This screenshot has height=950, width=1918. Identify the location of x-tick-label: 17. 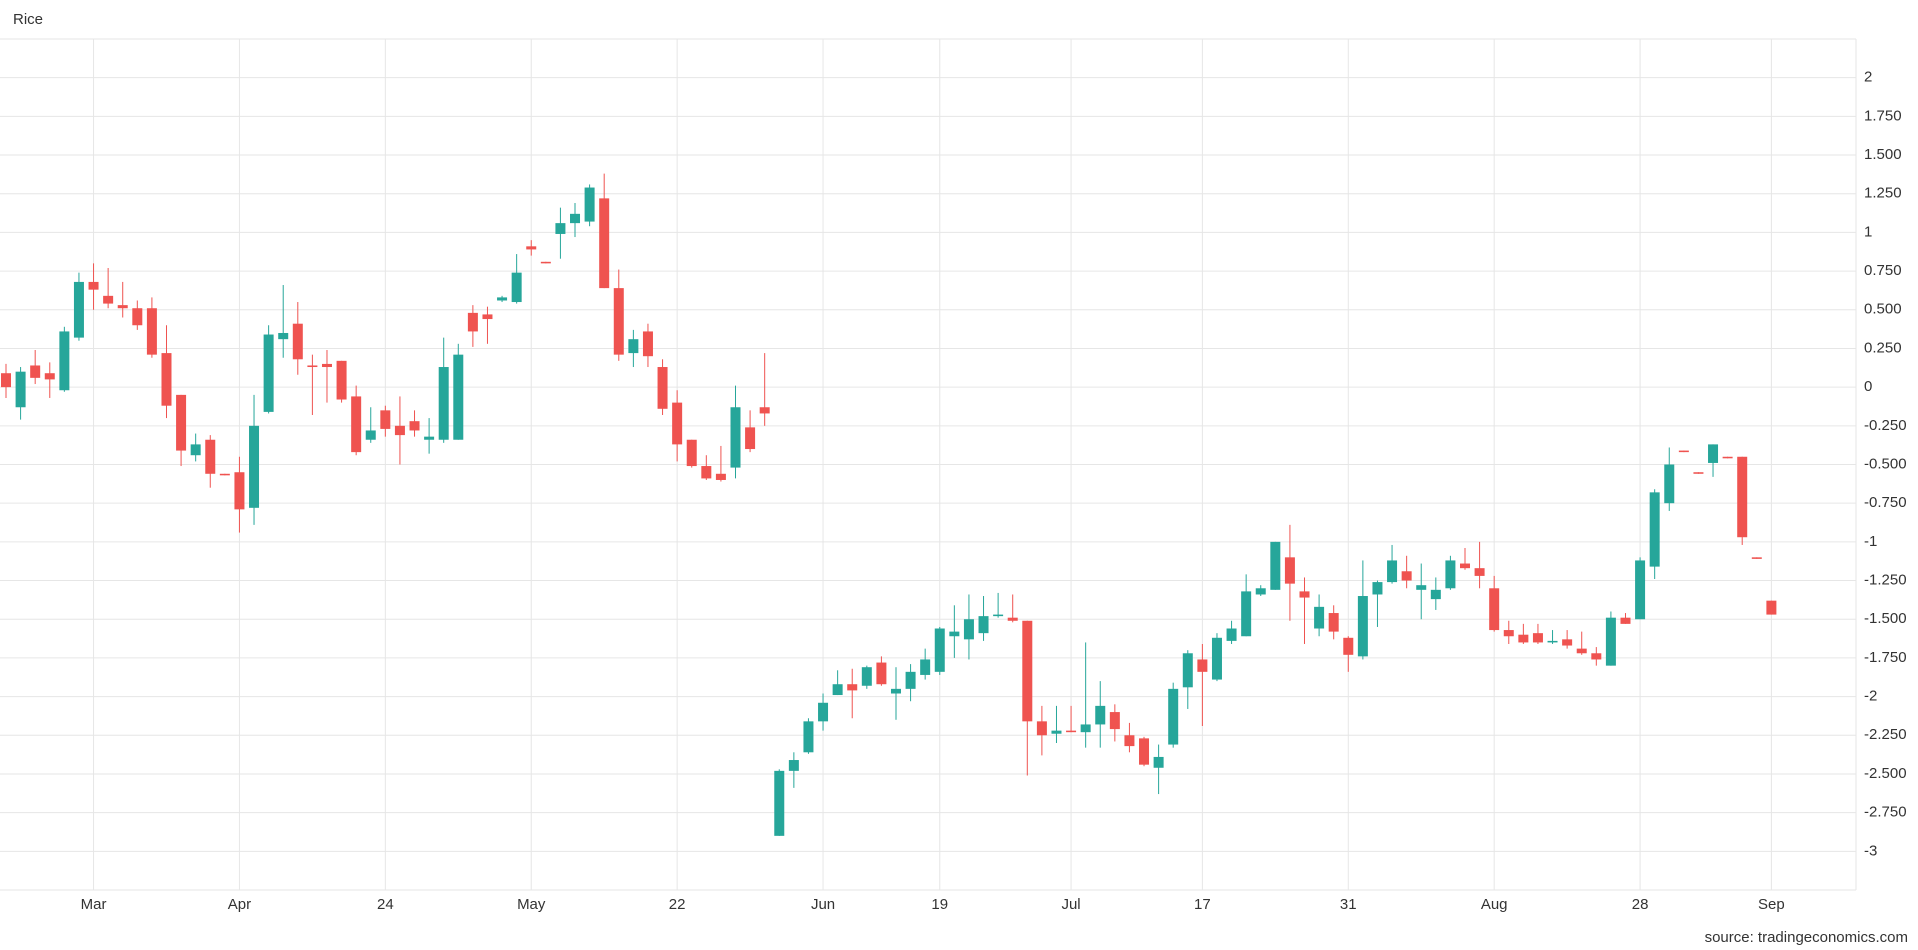
(1202, 904).